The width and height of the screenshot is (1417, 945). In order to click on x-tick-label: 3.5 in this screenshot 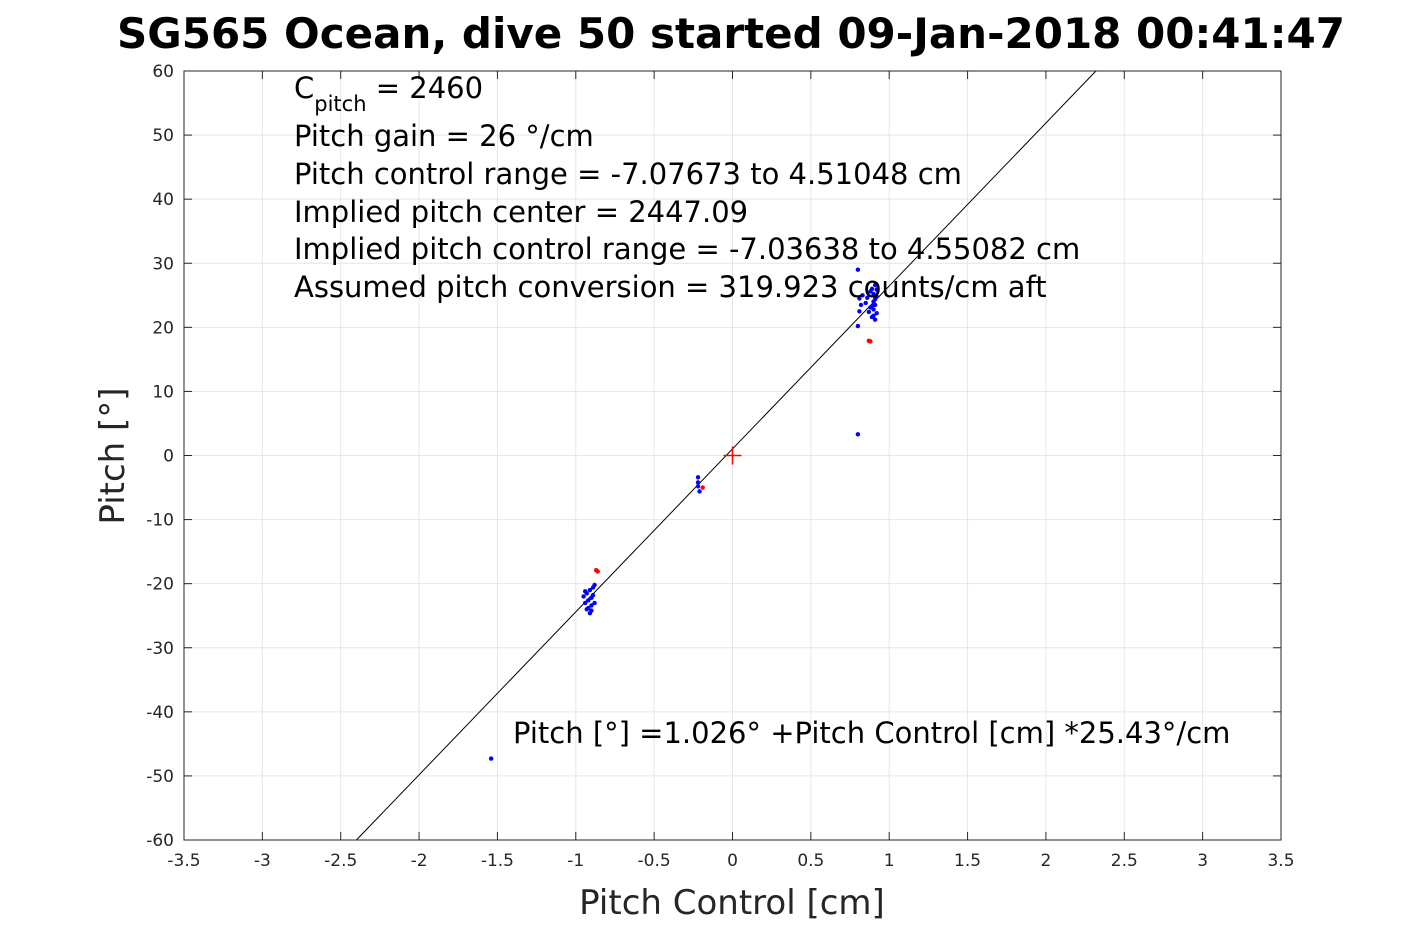, I will do `click(1280, 861)`.